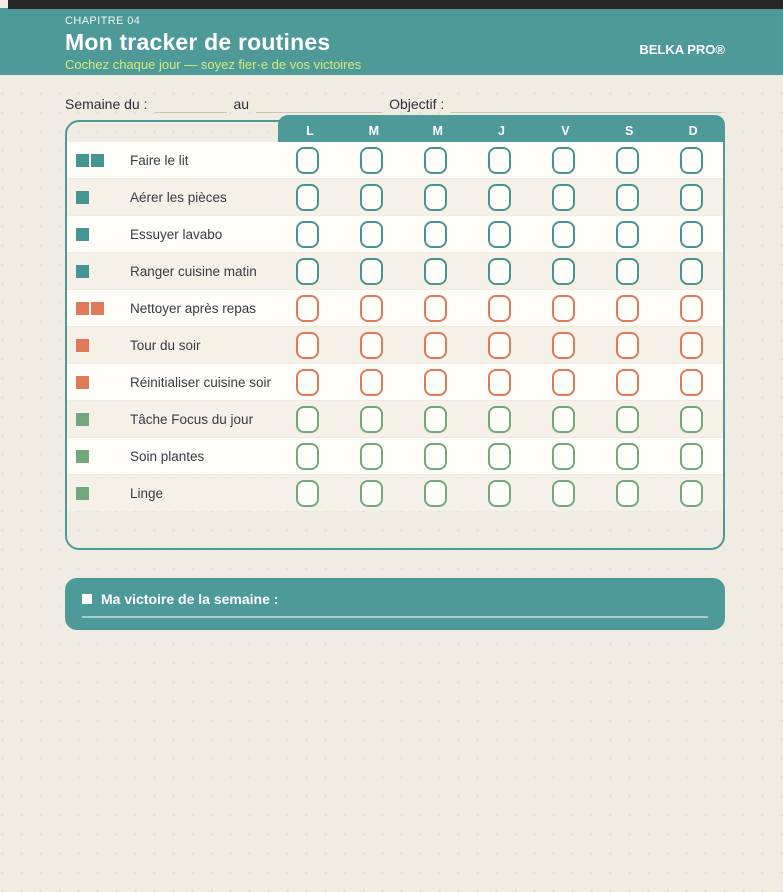 The width and height of the screenshot is (783, 892). I want to click on goal-field, so click(586, 105).